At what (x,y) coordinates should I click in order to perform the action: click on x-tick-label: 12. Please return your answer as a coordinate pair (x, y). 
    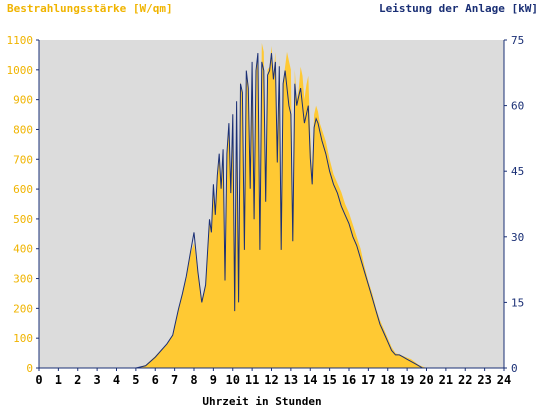
    Looking at the image, I should click on (271, 380).